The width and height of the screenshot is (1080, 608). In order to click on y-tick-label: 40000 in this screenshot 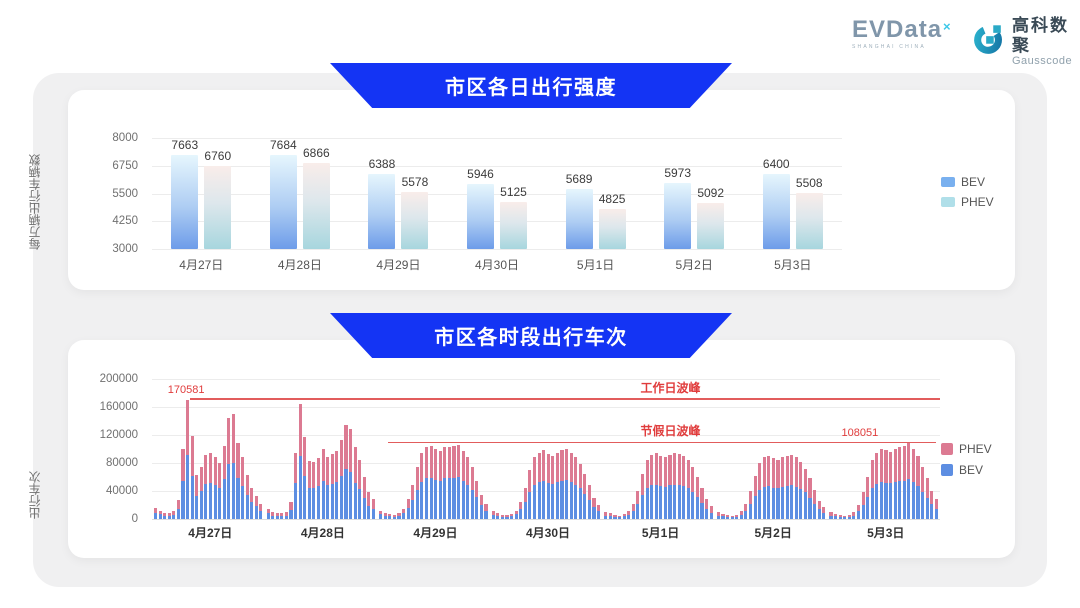, I will do `click(122, 491)`.